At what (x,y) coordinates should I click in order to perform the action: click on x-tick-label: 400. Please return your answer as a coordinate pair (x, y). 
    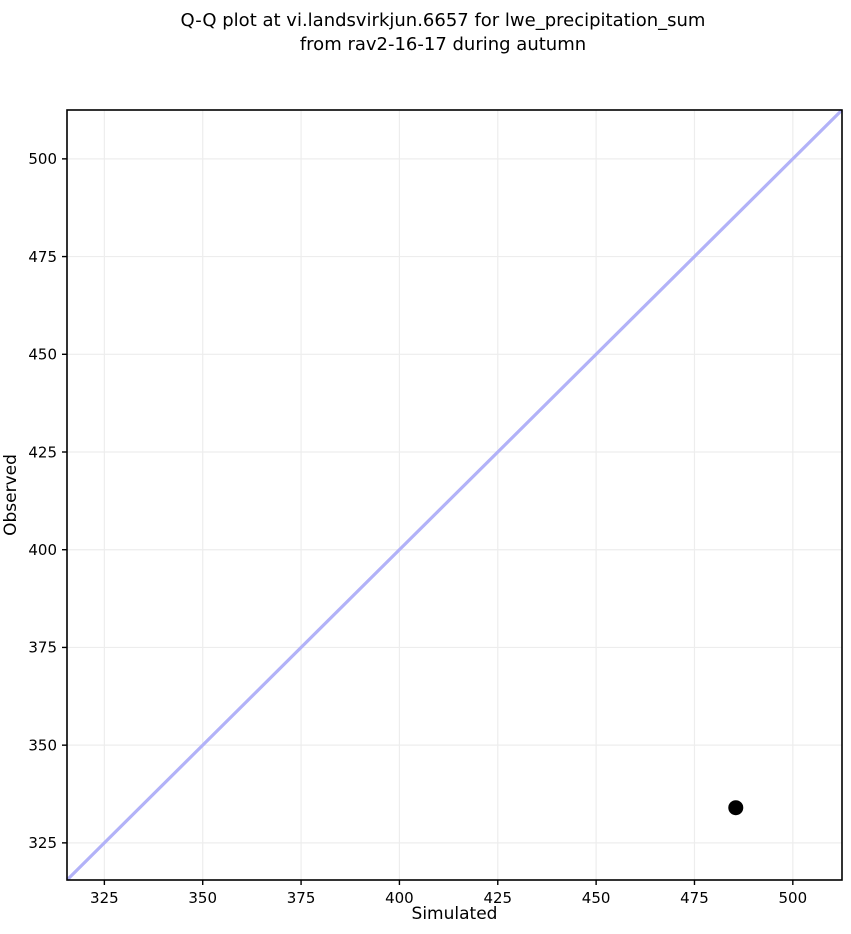
    Looking at the image, I should click on (399, 898).